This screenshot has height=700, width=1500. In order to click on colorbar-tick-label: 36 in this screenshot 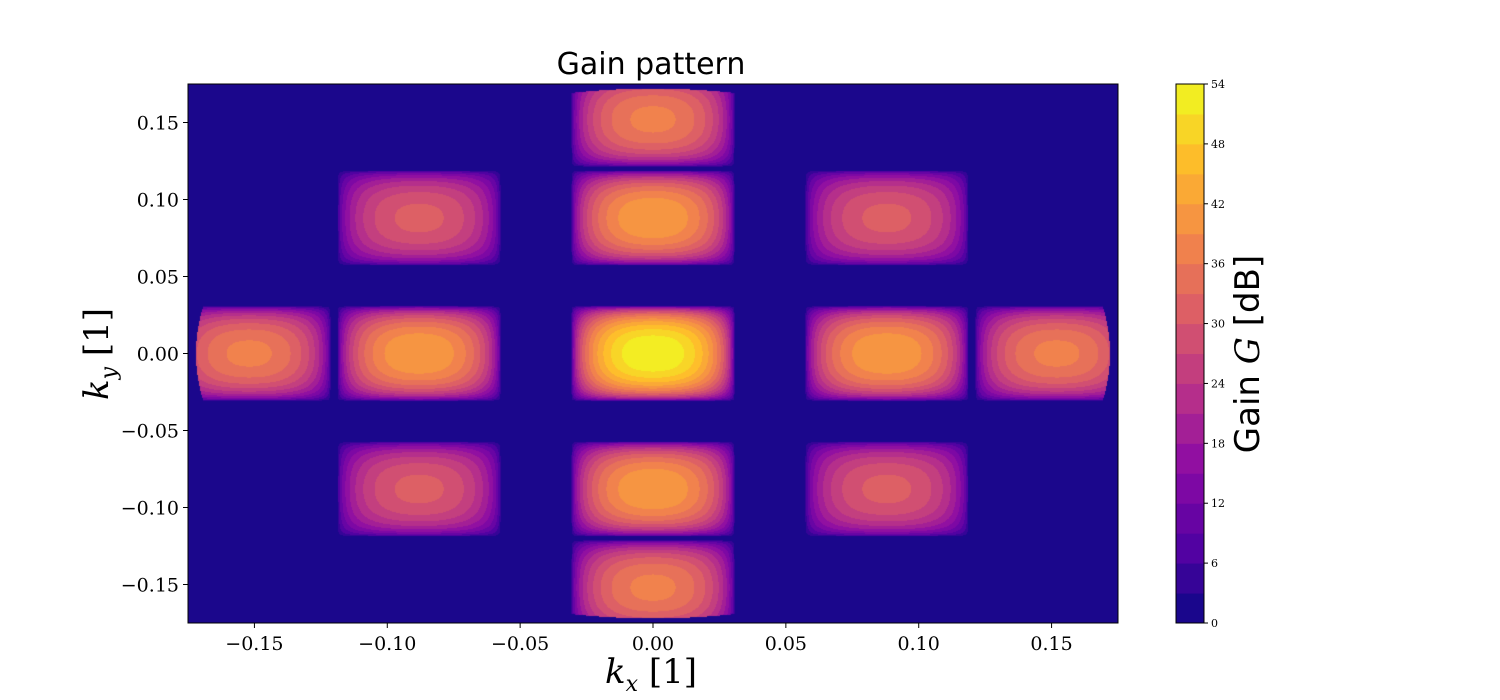, I will do `click(1218, 264)`.